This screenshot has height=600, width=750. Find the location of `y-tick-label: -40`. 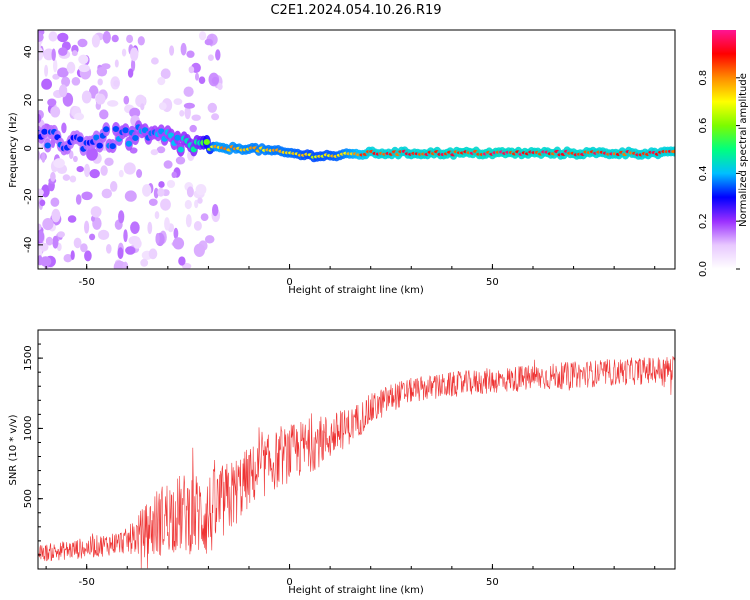

y-tick-label: -40 is located at coordinates (28, 245).